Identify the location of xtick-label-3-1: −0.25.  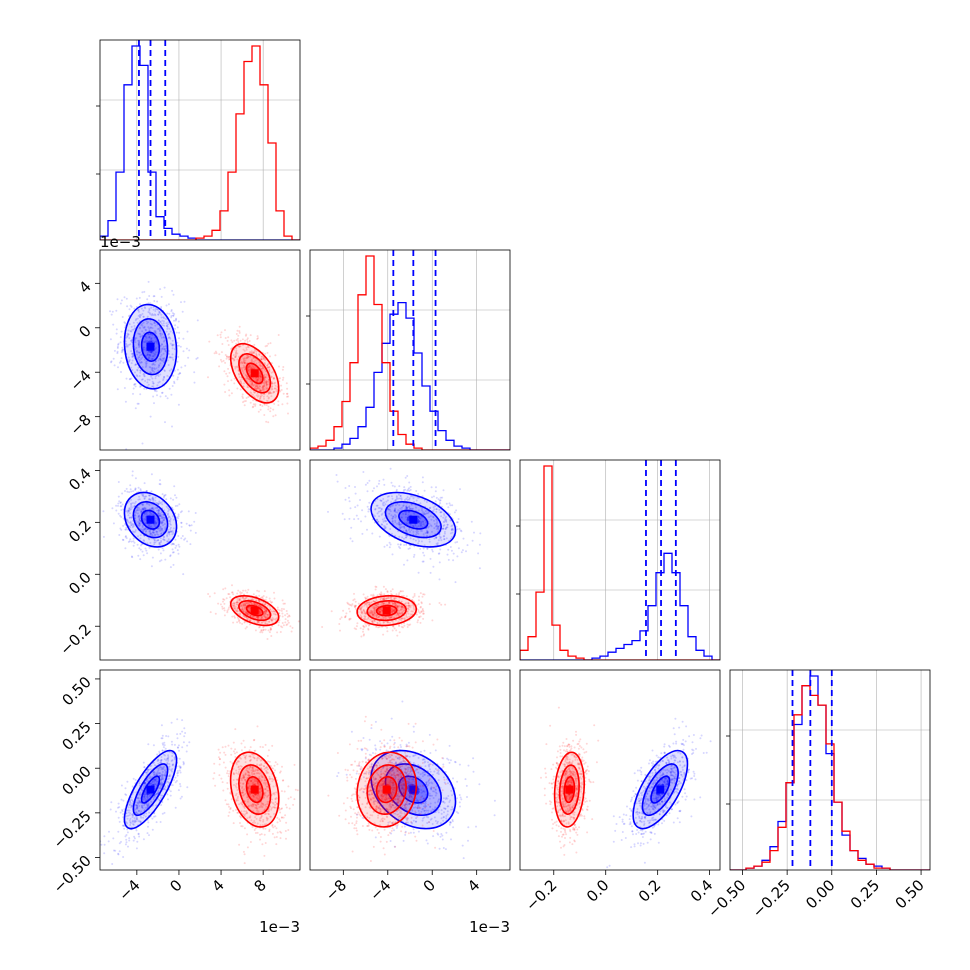
(771, 898).